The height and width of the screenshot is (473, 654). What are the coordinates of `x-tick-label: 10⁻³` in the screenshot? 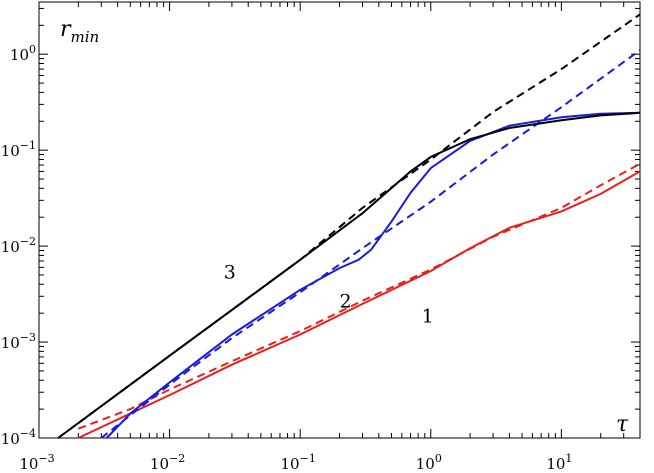 It's located at (36, 462).